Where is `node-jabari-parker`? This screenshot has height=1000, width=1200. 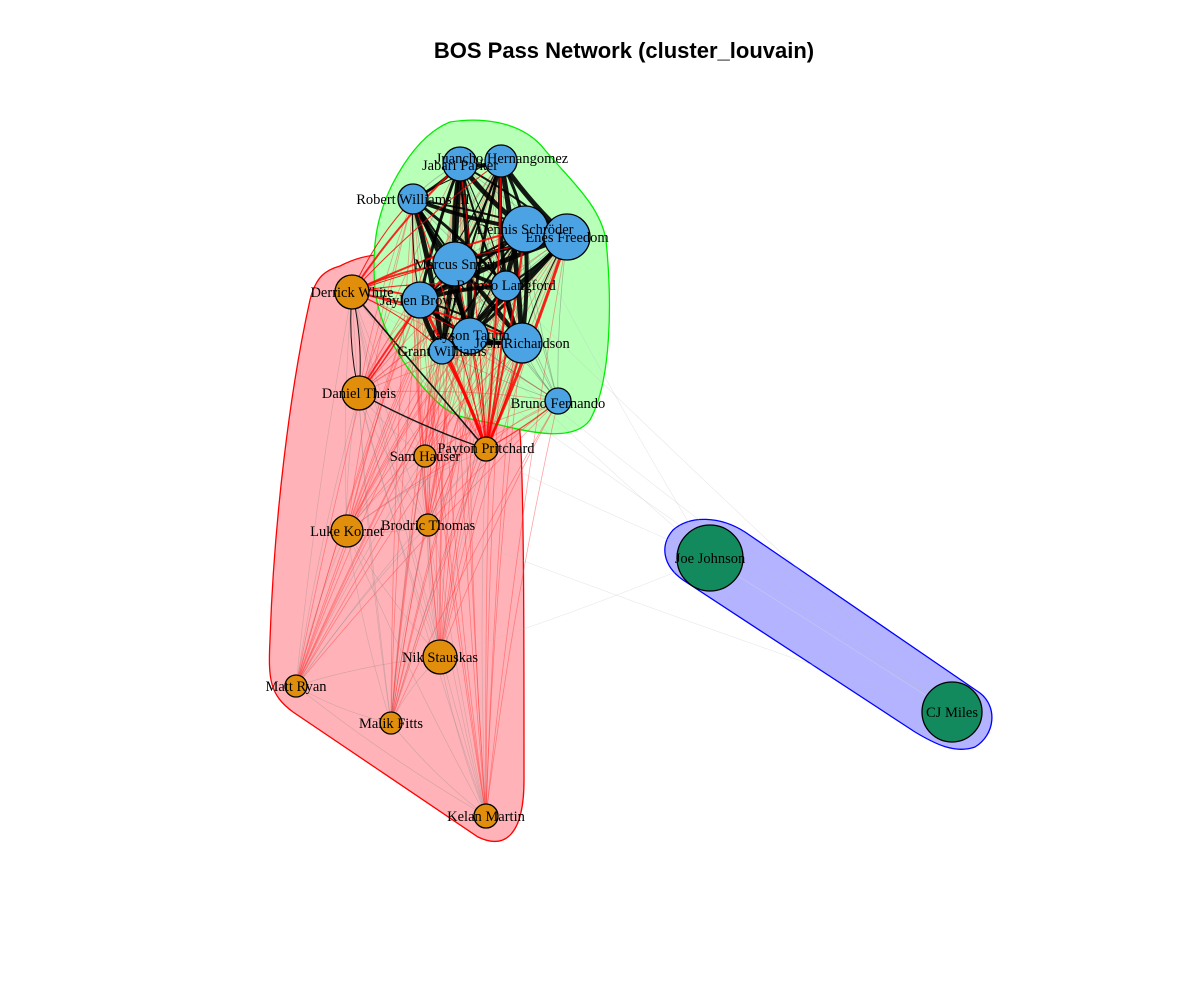 node-jabari-parker is located at coordinates (460, 164).